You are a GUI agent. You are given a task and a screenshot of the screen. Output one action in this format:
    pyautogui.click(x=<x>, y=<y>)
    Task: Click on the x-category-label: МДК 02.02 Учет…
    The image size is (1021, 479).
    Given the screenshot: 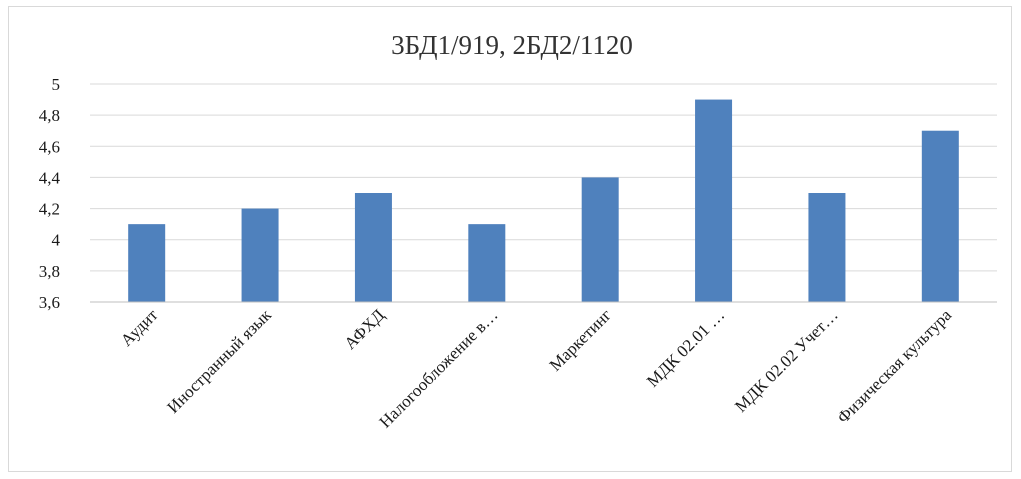 What is the action you would take?
    pyautogui.click(x=786, y=360)
    